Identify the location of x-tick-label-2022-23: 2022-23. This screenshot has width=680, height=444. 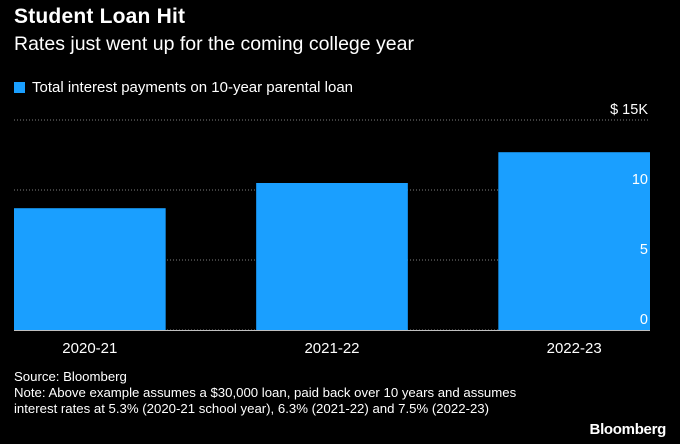
(574, 348).